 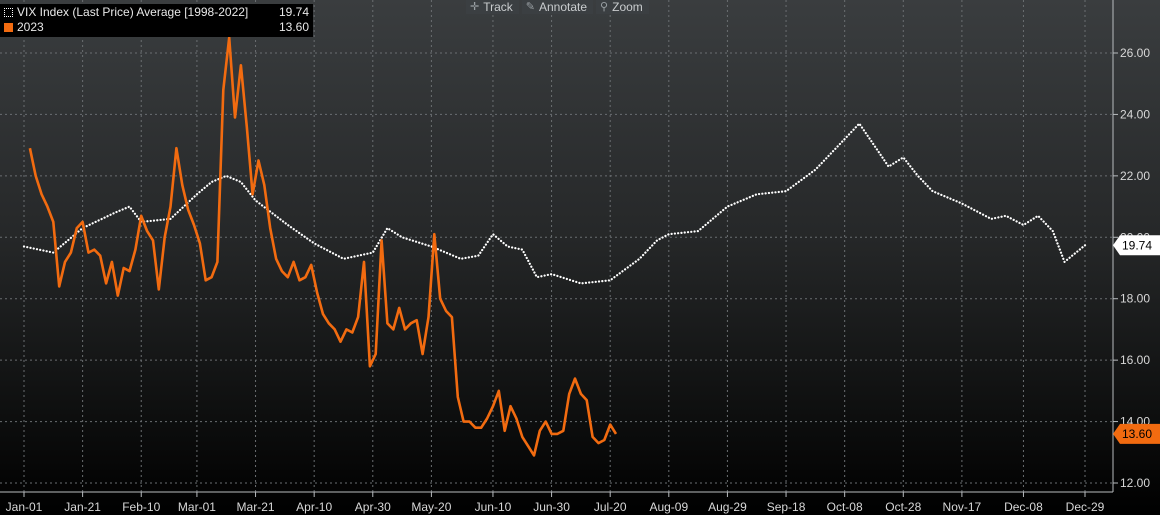 I want to click on x-tick-label: Jul-20, so click(x=610, y=507).